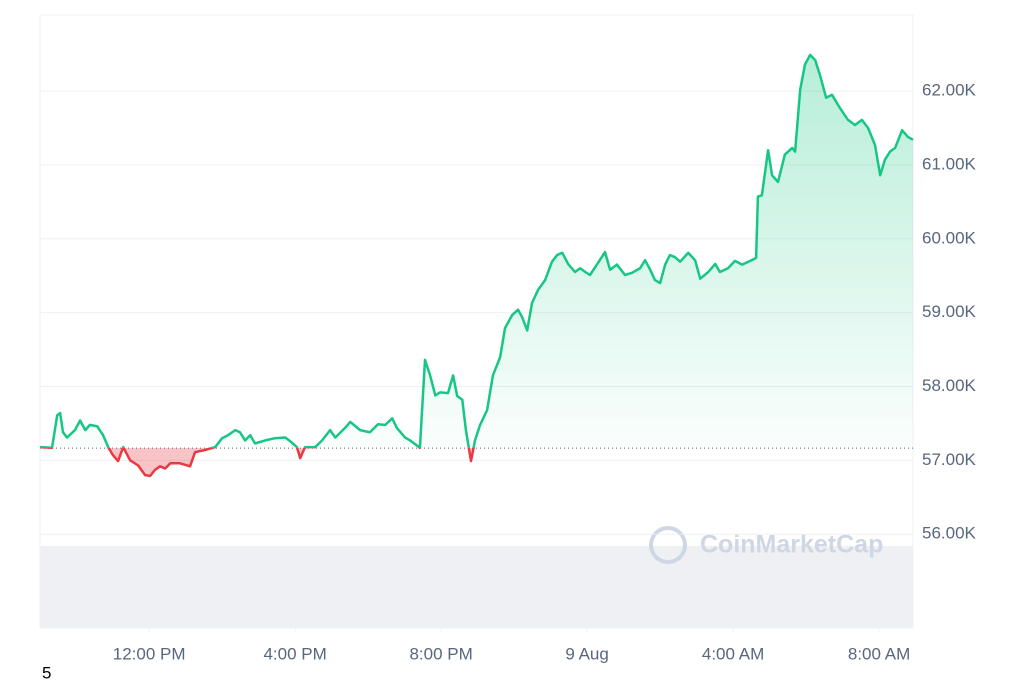 The height and width of the screenshot is (683, 1024). I want to click on x-tick-label: 4:00 PM, so click(294, 653).